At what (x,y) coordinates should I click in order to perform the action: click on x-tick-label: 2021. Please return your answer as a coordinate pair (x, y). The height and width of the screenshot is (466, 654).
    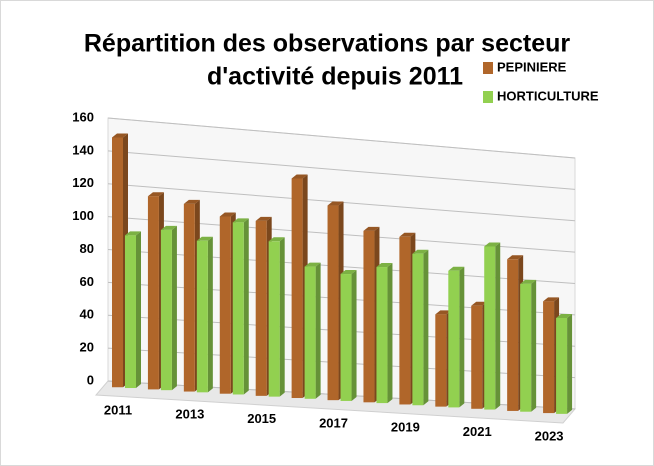
    Looking at the image, I should click on (477, 431).